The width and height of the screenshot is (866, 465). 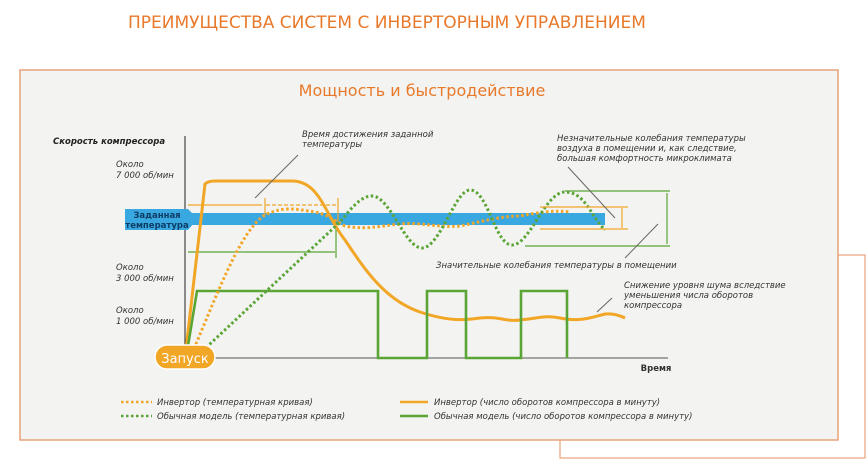 What do you see at coordinates (251, 417) in the screenshot?
I see `svg-text:Обычная модель (температурная: Обычная модель (температурная кривая)` at bounding box center [251, 417].